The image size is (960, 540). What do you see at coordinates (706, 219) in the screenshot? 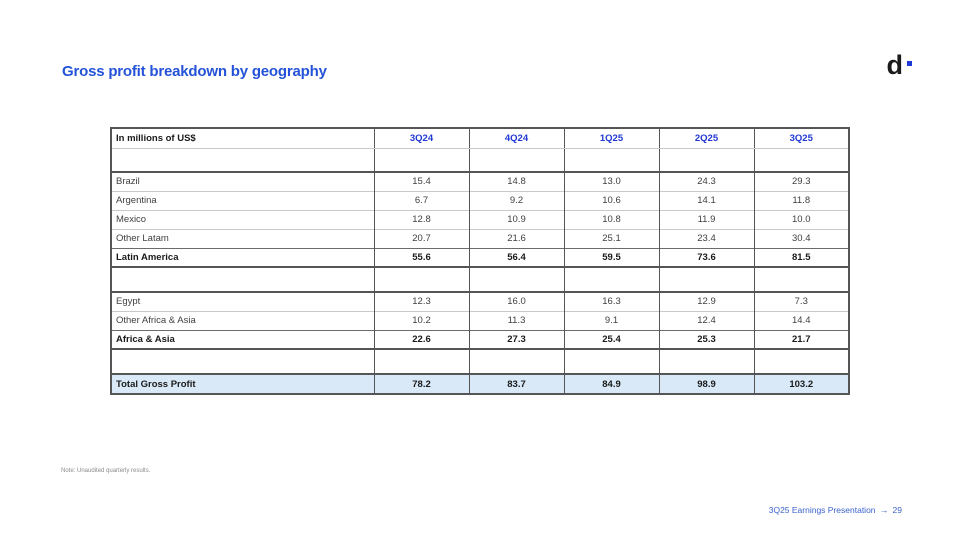
I see `cell-value: 11.9` at bounding box center [706, 219].